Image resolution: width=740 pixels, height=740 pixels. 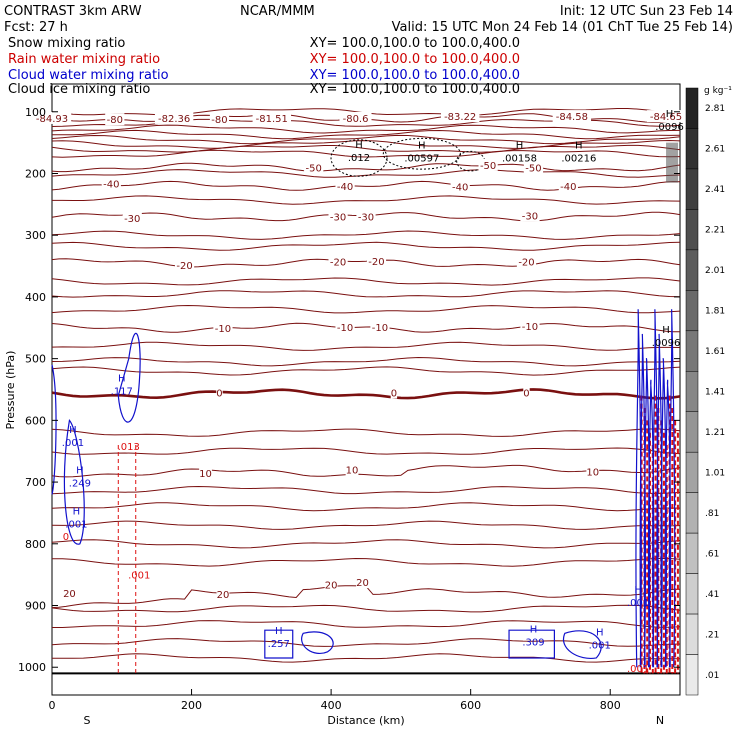 I want to click on cloud-water-left-upper, so click(x=129, y=377).